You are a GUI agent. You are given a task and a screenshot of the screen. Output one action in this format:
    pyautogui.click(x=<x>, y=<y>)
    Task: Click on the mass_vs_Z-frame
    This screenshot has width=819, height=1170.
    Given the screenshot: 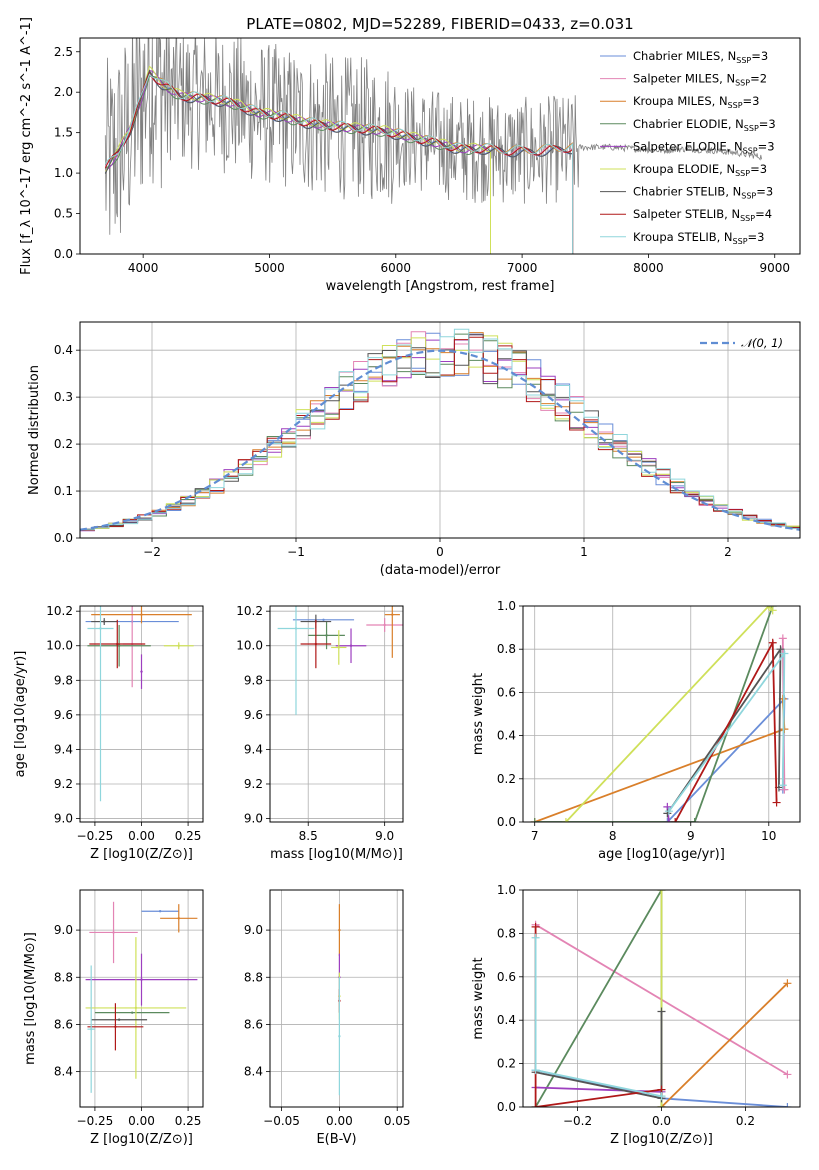 What is the action you would take?
    pyautogui.click(x=141, y=998)
    